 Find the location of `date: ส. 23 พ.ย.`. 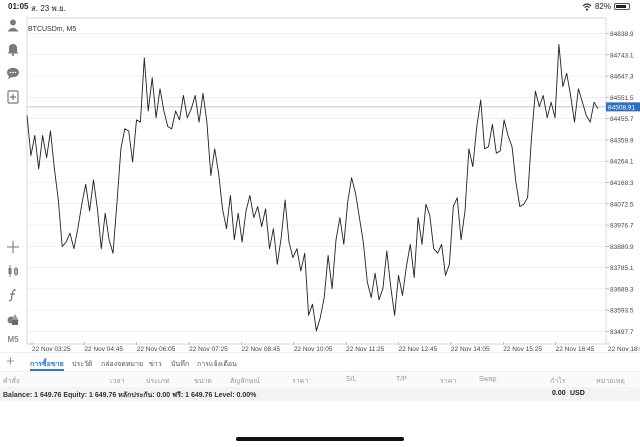

date: ส. 23 พ.ย. is located at coordinates (48, 8).